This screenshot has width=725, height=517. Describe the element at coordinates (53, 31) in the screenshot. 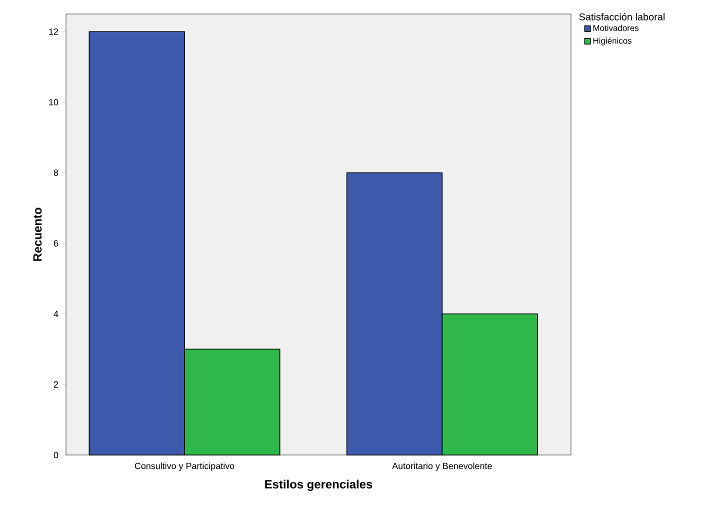

I see `y-tick-label: 12` at that location.